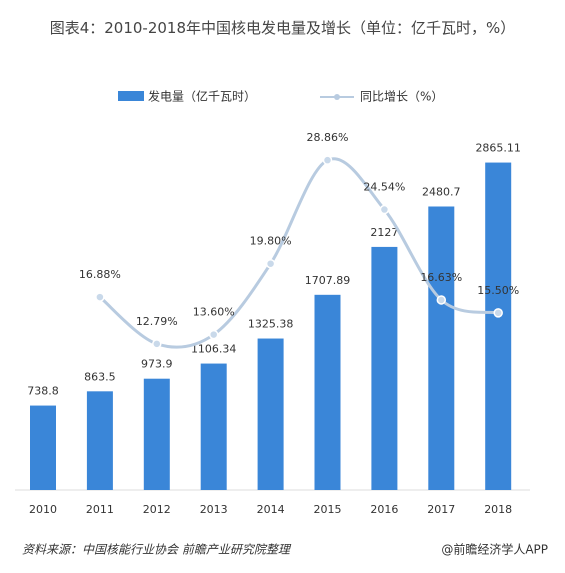  I want to click on x-tick-label: 2011, so click(100, 509).